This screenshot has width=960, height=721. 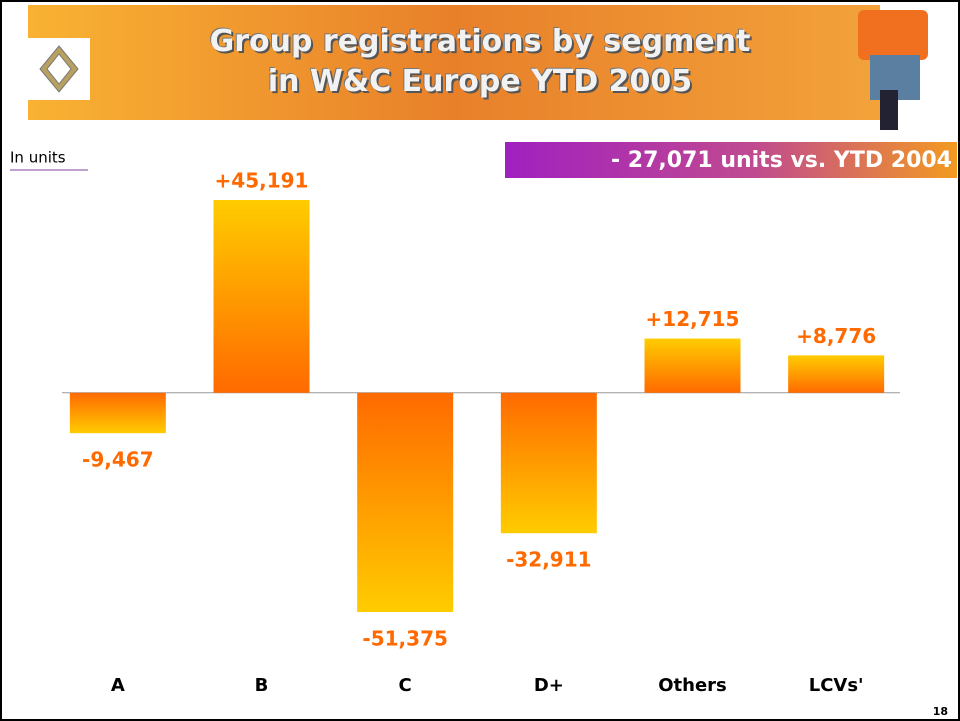 What do you see at coordinates (940, 711) in the screenshot?
I see `page-number: 18` at bounding box center [940, 711].